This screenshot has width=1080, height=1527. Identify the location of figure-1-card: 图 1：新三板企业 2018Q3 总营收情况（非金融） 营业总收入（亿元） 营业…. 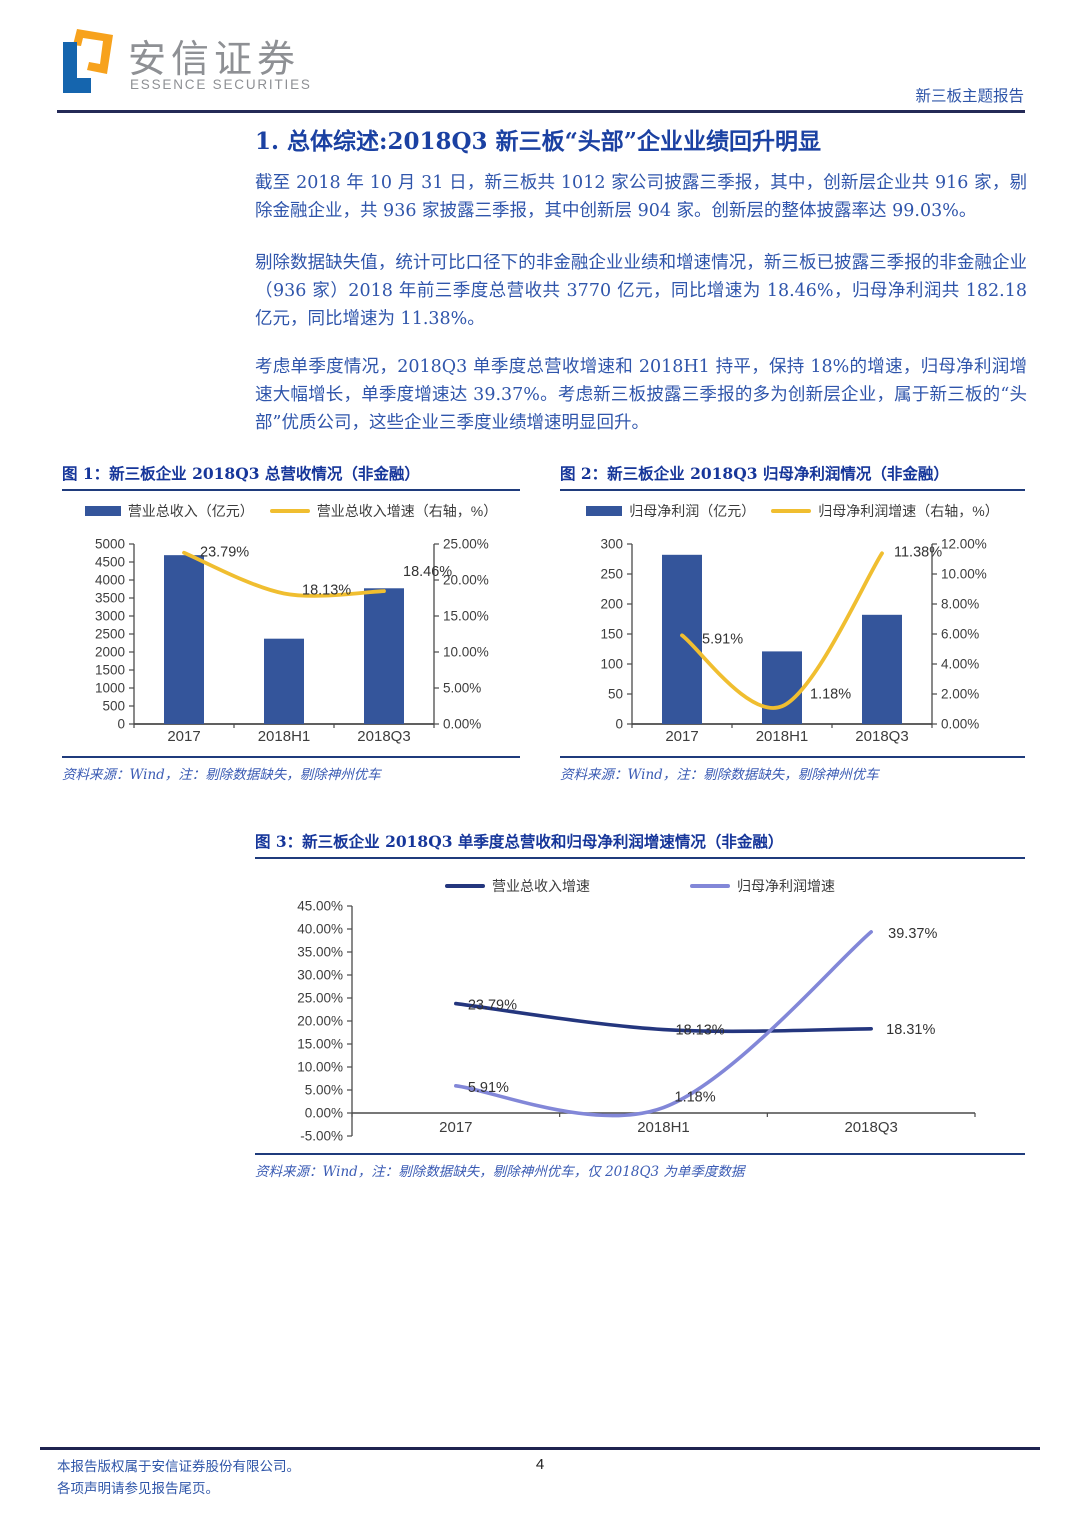
(291, 622).